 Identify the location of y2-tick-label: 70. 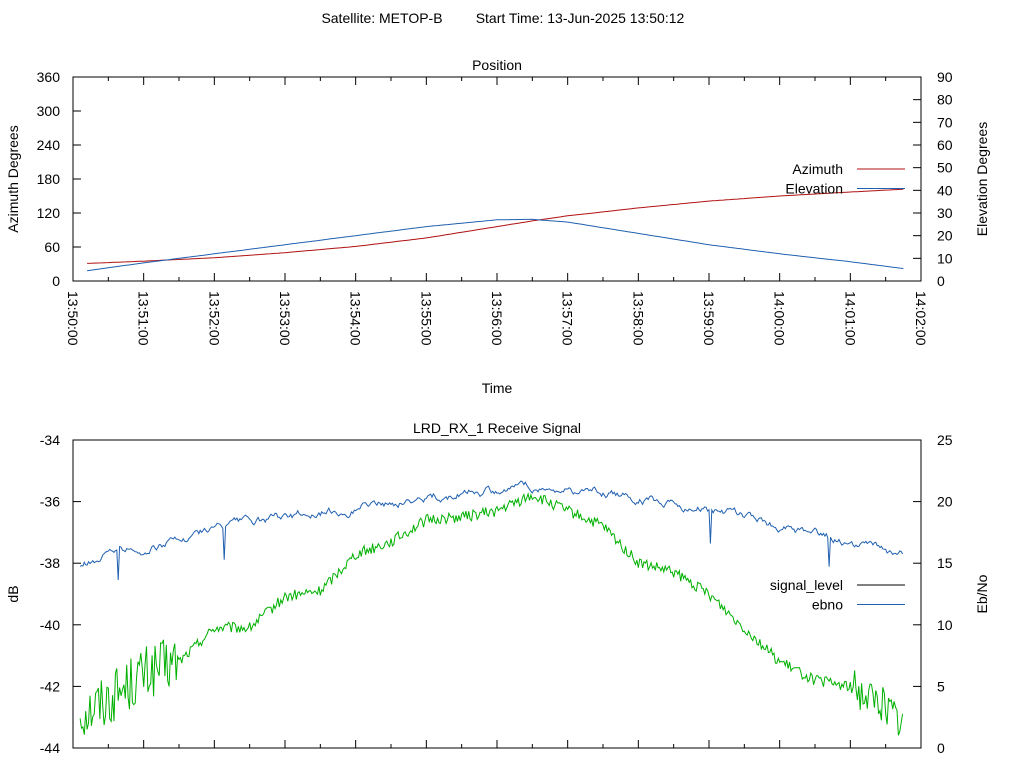
(945, 122).